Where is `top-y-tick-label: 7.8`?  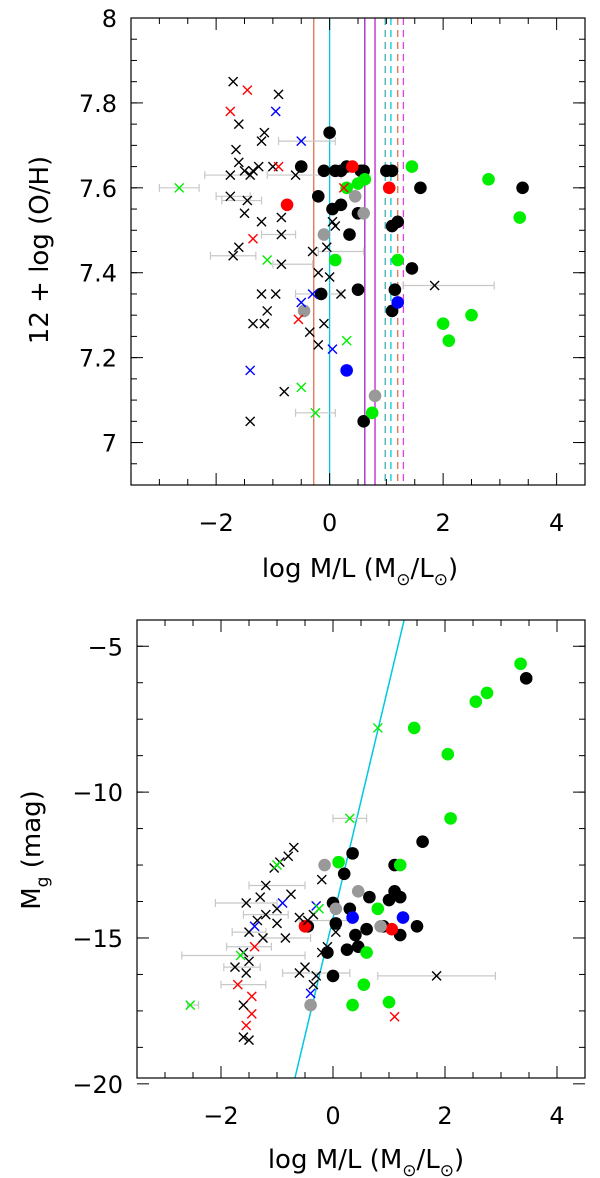
top-y-tick-label: 7.8 is located at coordinates (98, 104).